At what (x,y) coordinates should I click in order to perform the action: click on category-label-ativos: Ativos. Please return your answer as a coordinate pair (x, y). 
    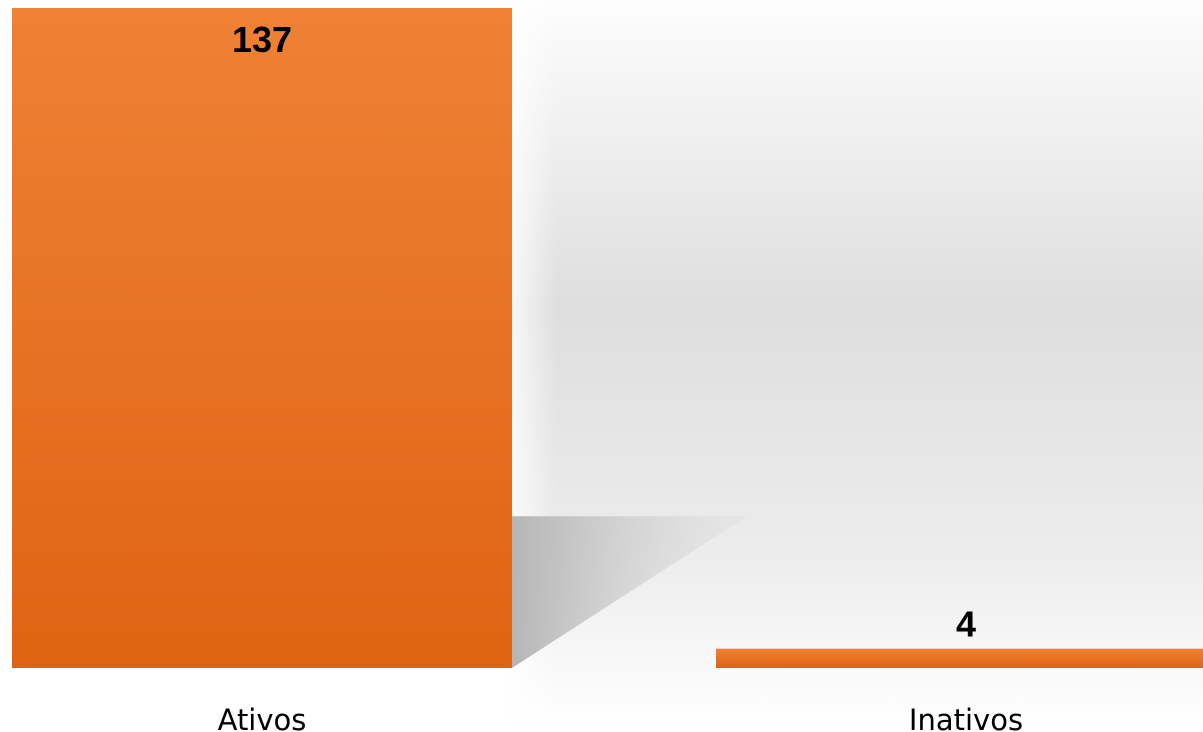
    Looking at the image, I should click on (262, 717).